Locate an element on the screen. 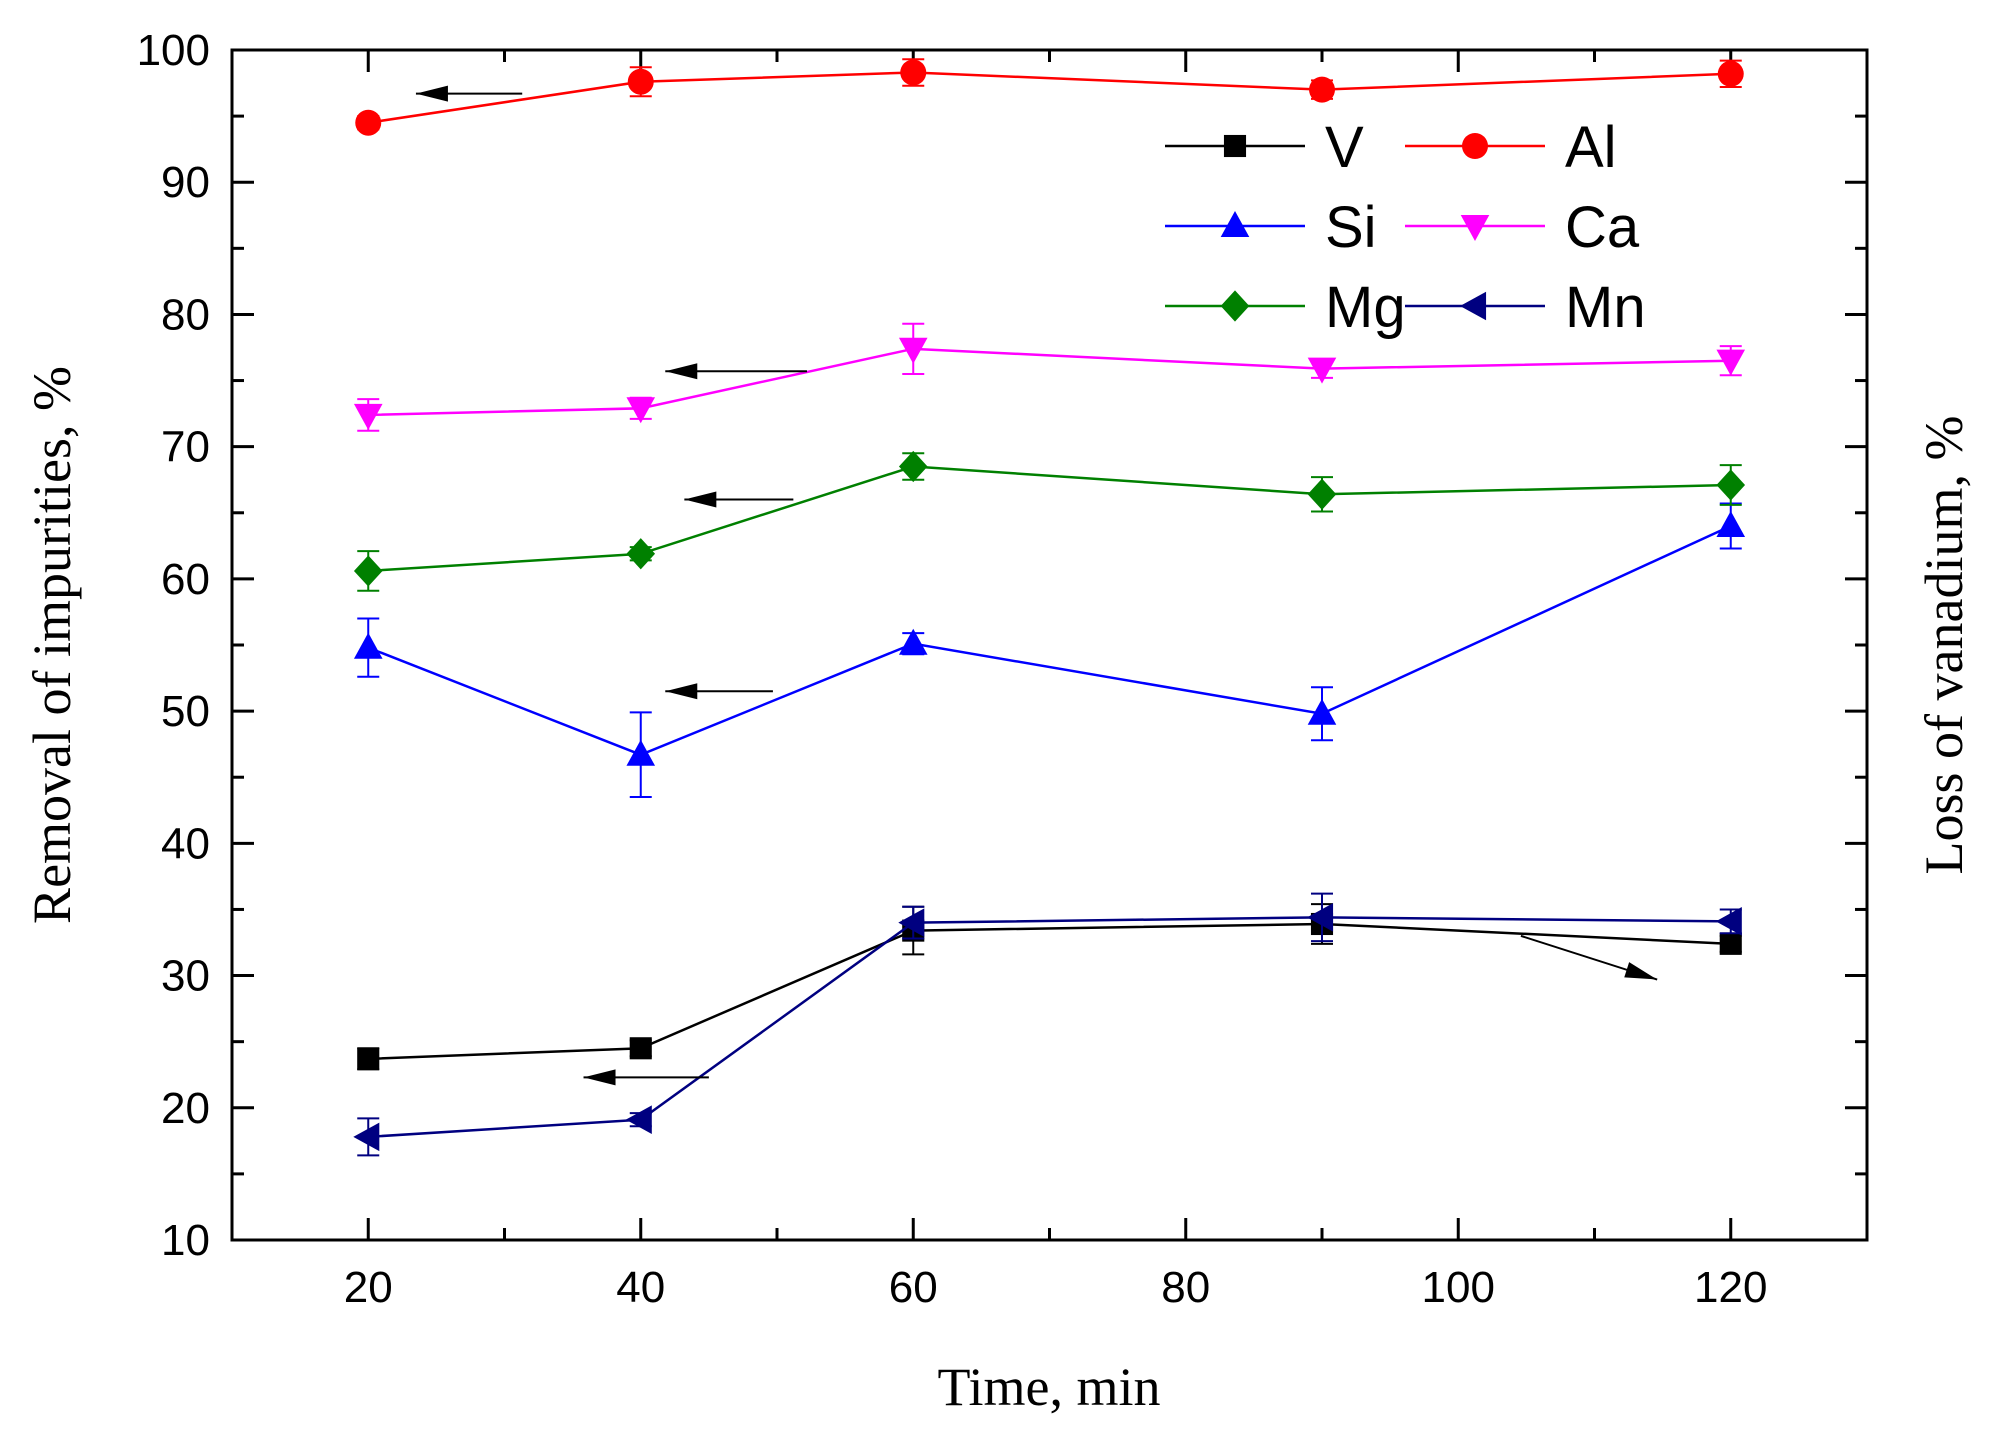 Image resolution: width=1992 pixels, height=1434 pixels. y-tick-label: 10 is located at coordinates (185, 1240).